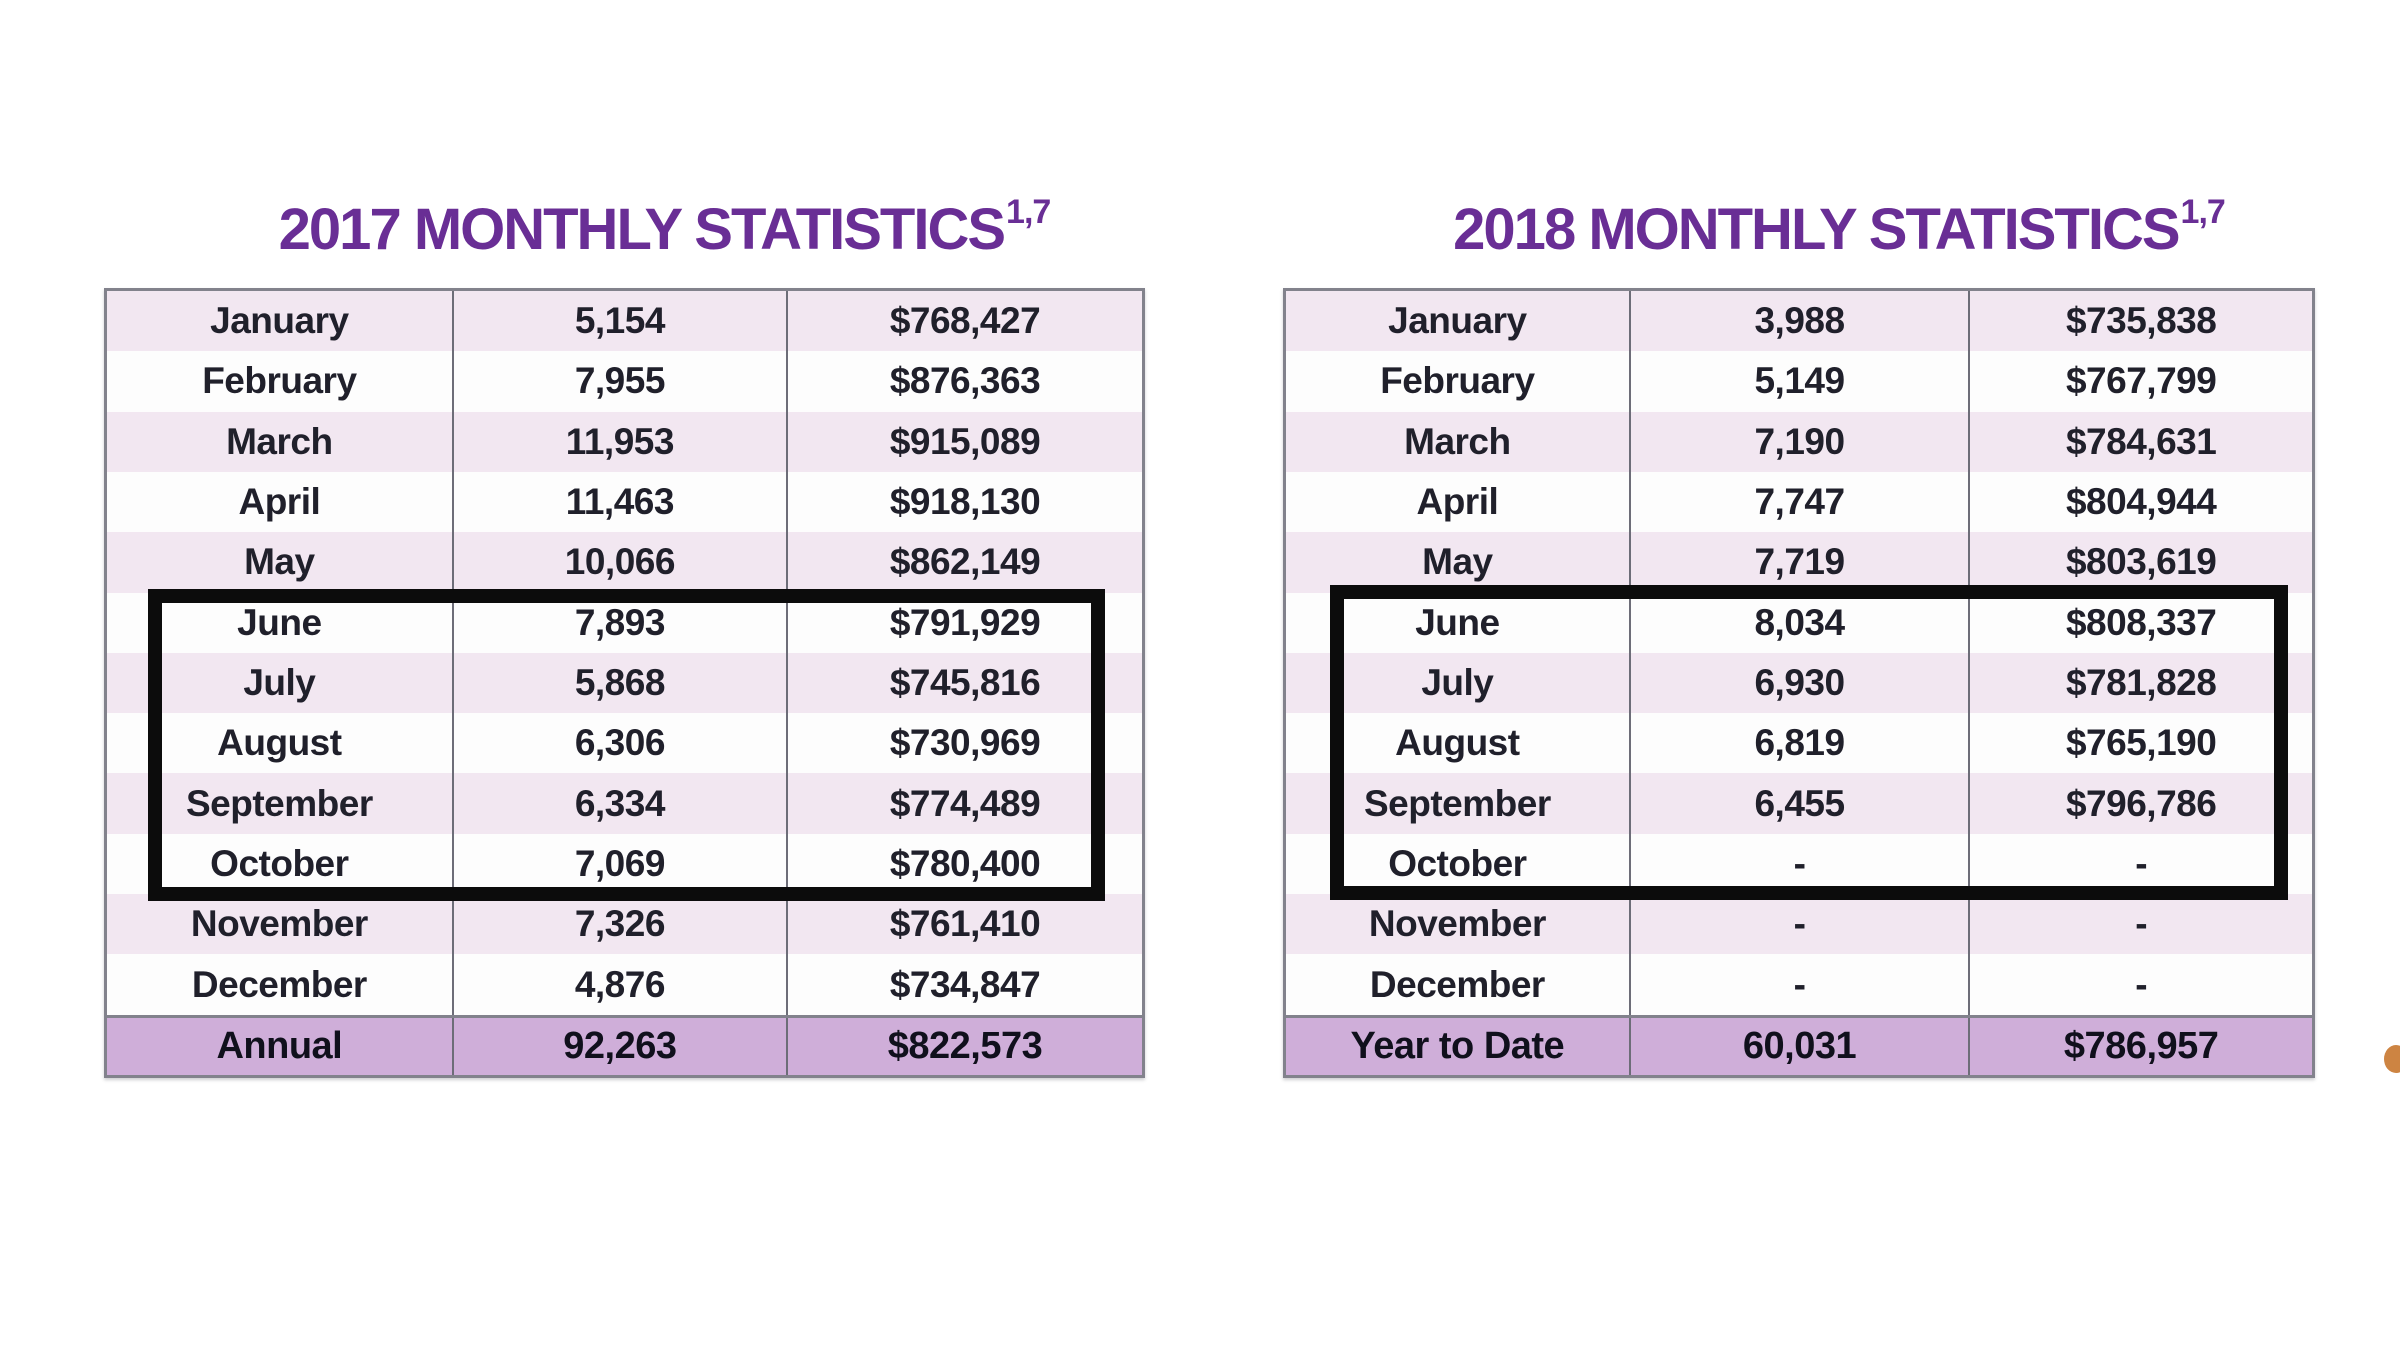 The width and height of the screenshot is (2400, 1350). Describe the element at coordinates (2141, 562) in the screenshot. I see `amount-cell: $803,619` at that location.